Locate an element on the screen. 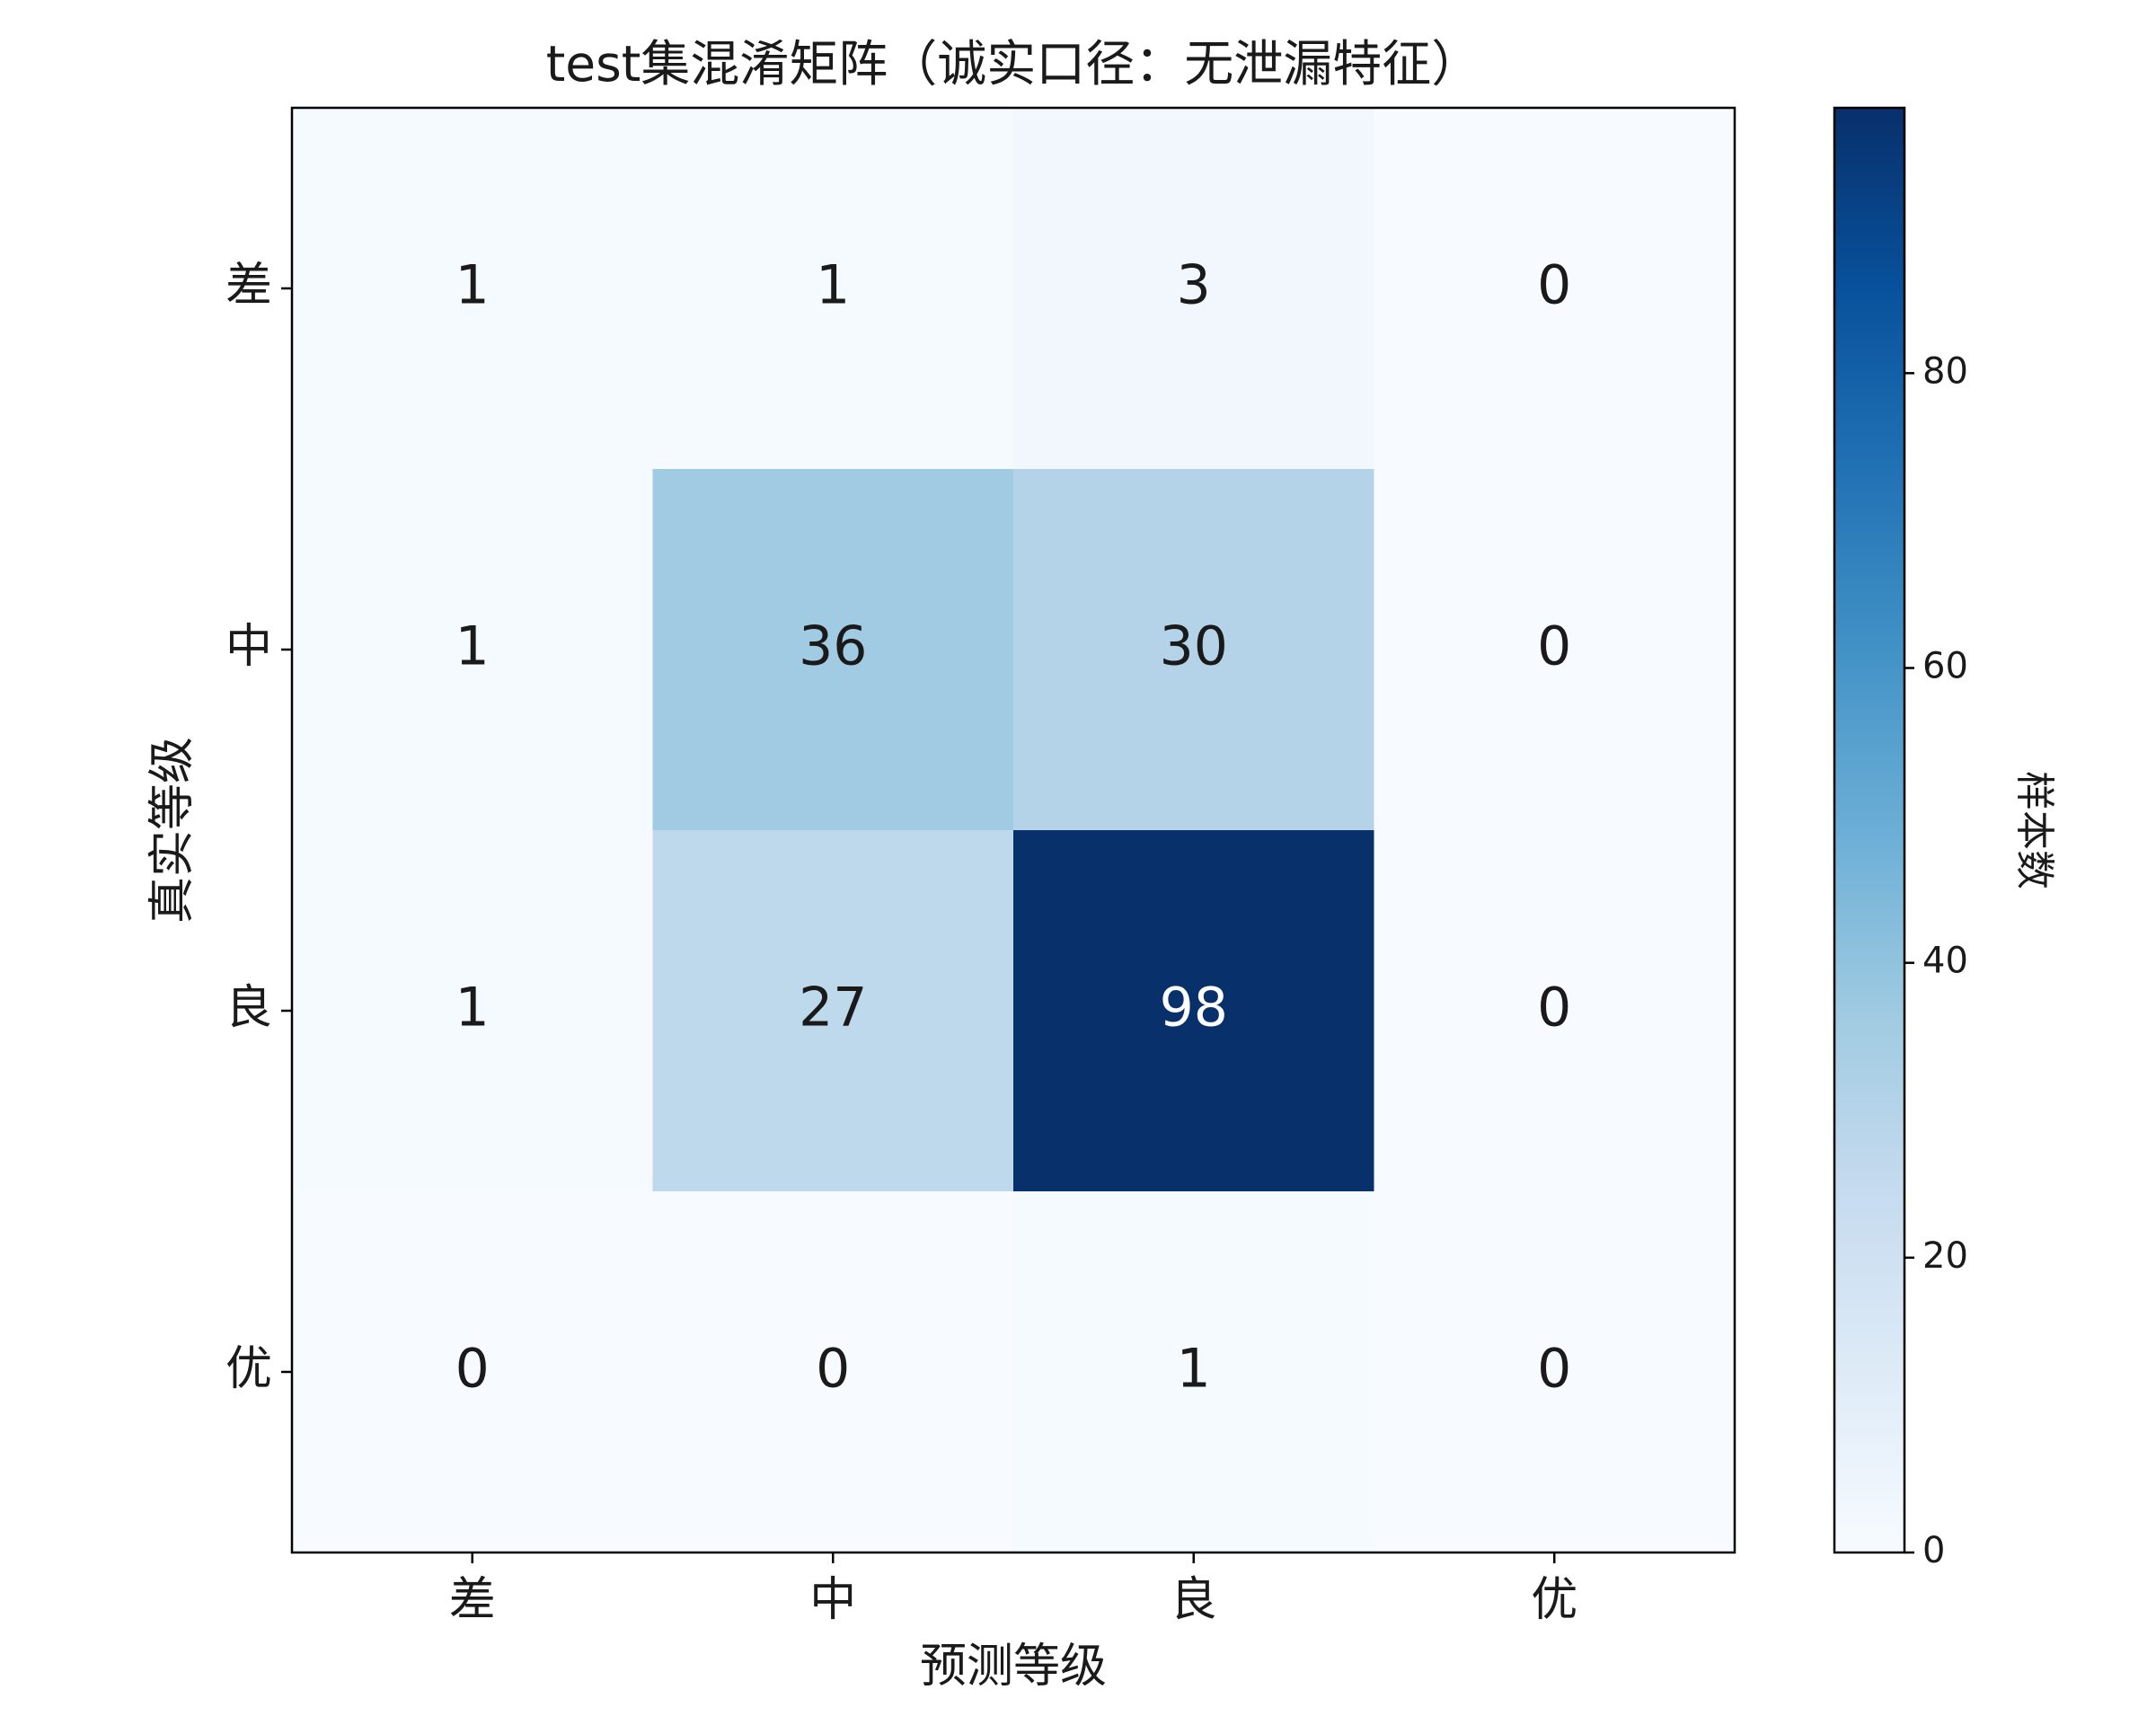 The image size is (2156, 1725). x-axis-label: 预测等级 is located at coordinates (1014, 1667).